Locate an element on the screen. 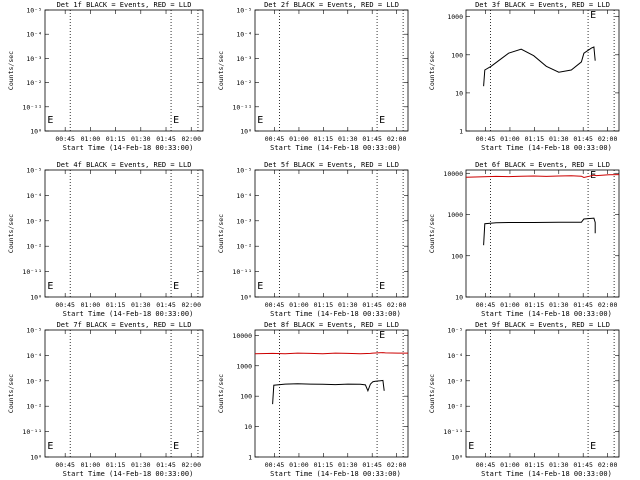 The width and height of the screenshot is (640, 480). chart-title: Det 7f BLACK = Events, RED = LLD is located at coordinates (124, 325).